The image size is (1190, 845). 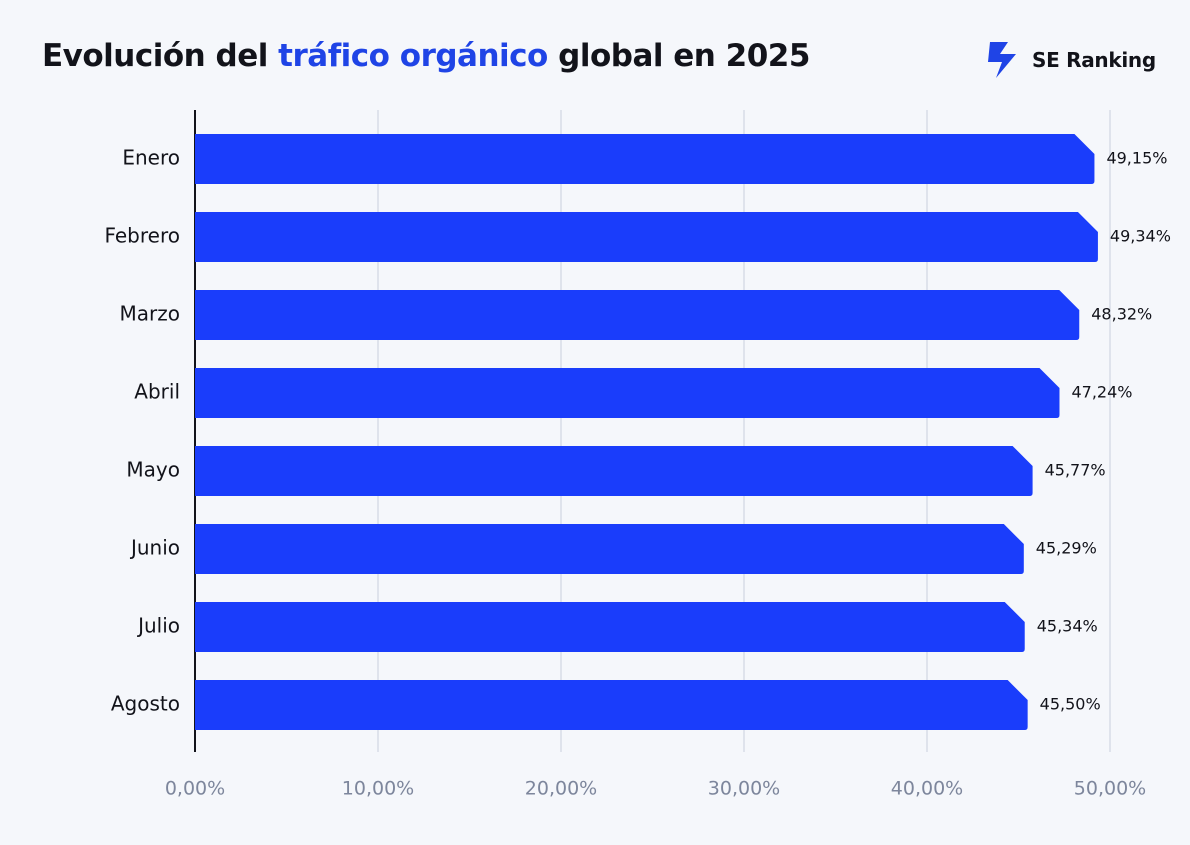 What do you see at coordinates (151, 158) in the screenshot?
I see `y-tick-label: Enero` at bounding box center [151, 158].